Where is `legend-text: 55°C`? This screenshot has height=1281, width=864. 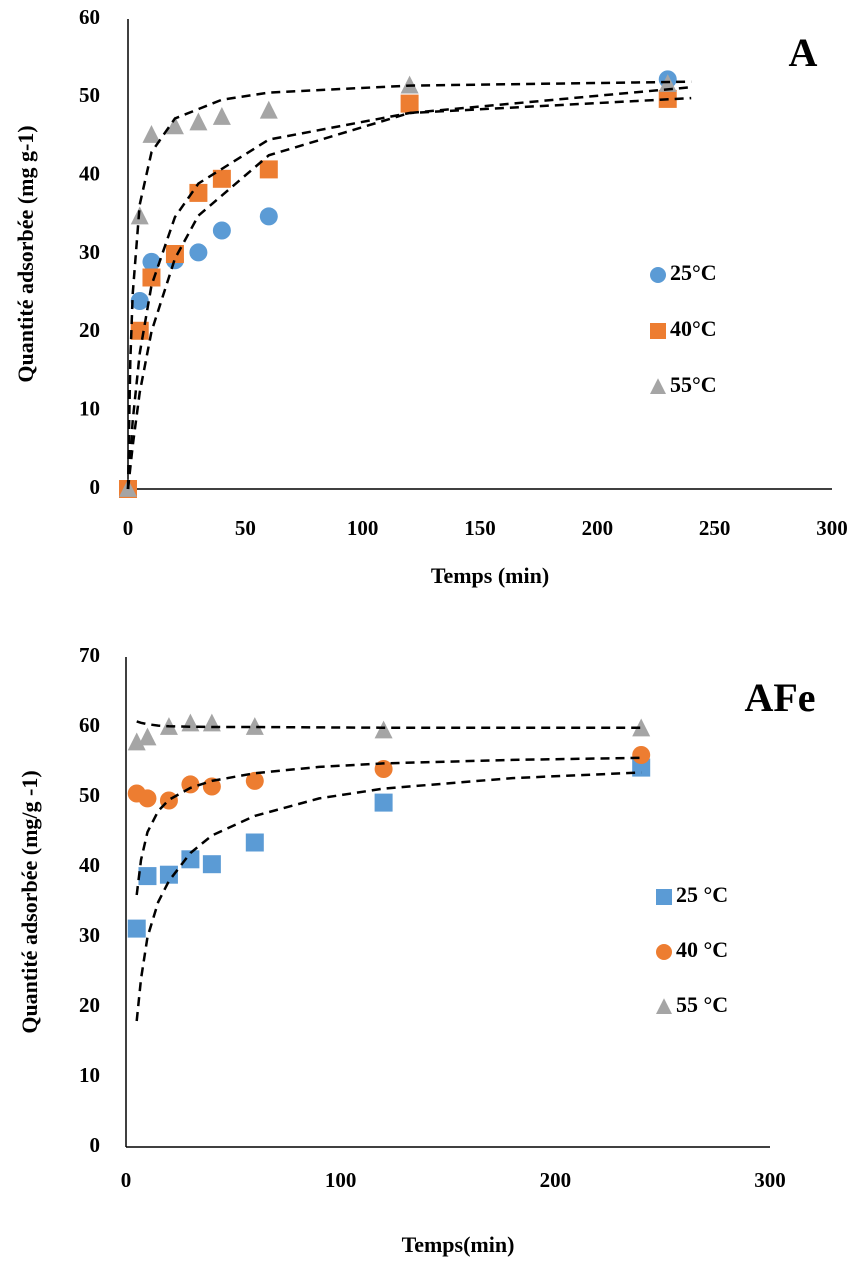
legend-text: 55°C is located at coordinates (693, 384).